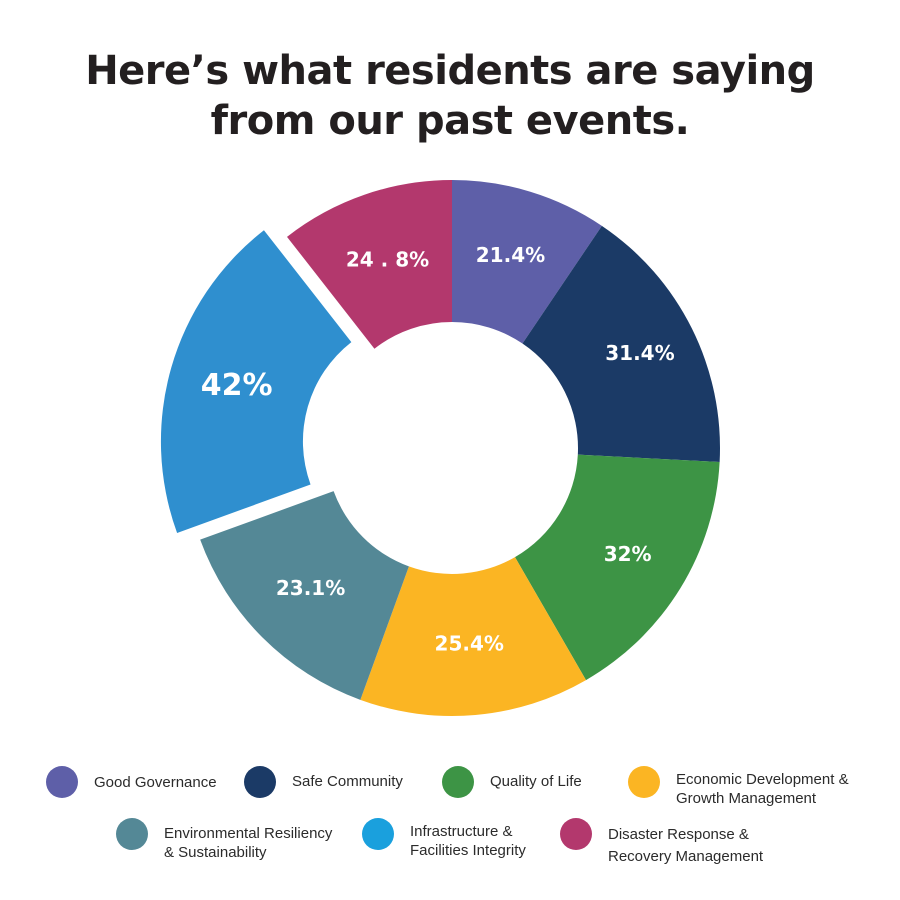 The width and height of the screenshot is (900, 900). What do you see at coordinates (155, 782) in the screenshot?
I see `legend-label: Good Governance` at bounding box center [155, 782].